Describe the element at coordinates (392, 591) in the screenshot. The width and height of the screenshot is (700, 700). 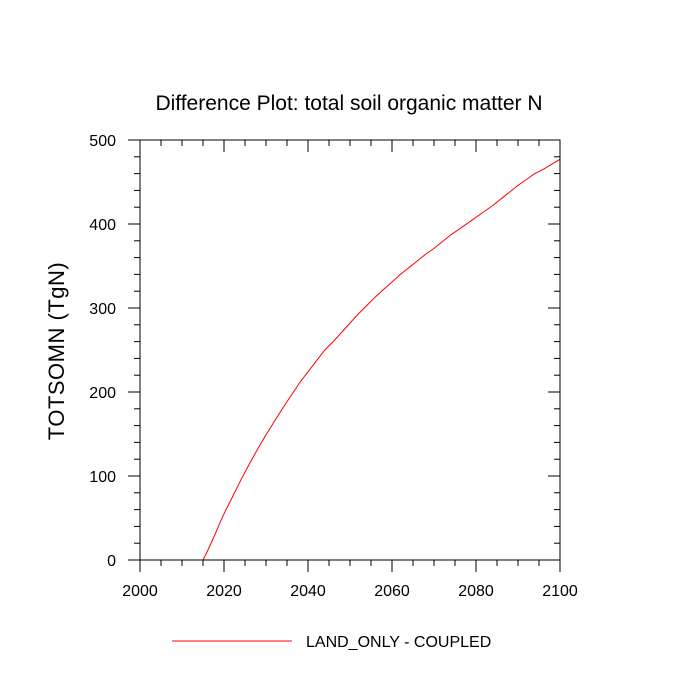
I see `x-tick-label: 2060` at that location.